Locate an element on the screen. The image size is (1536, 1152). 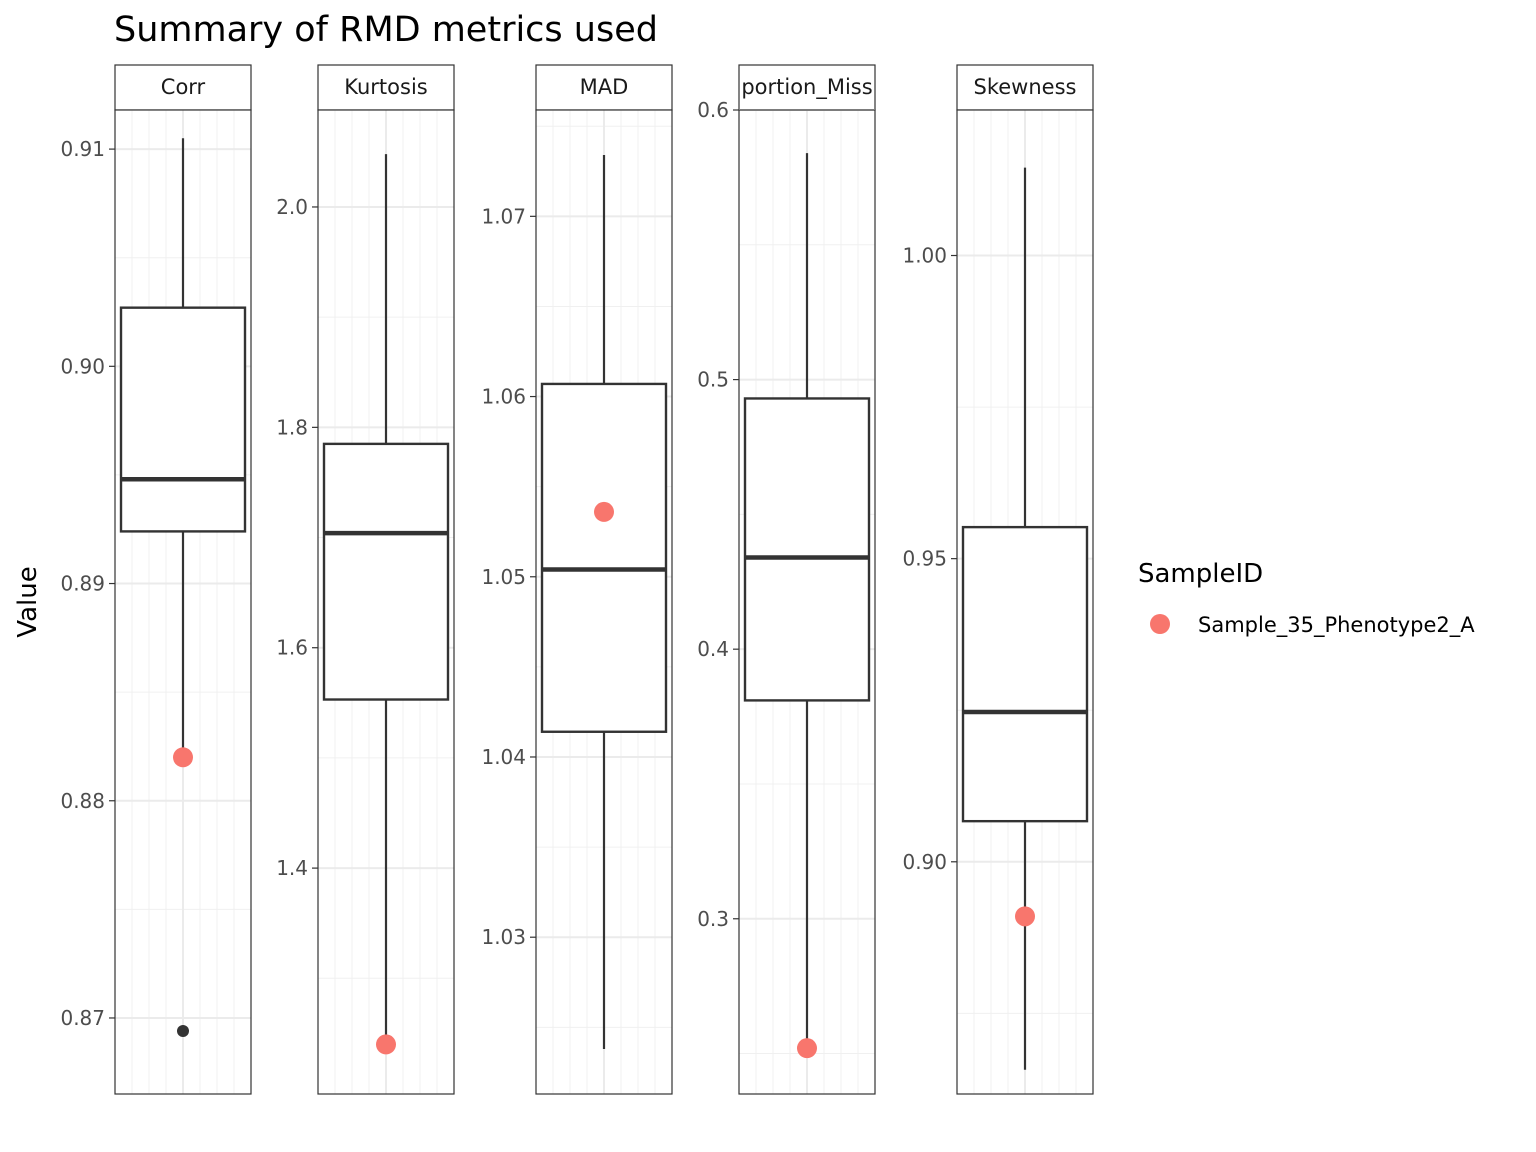
strip-label-kurtosis: Kurtosis is located at coordinates (385, 87).